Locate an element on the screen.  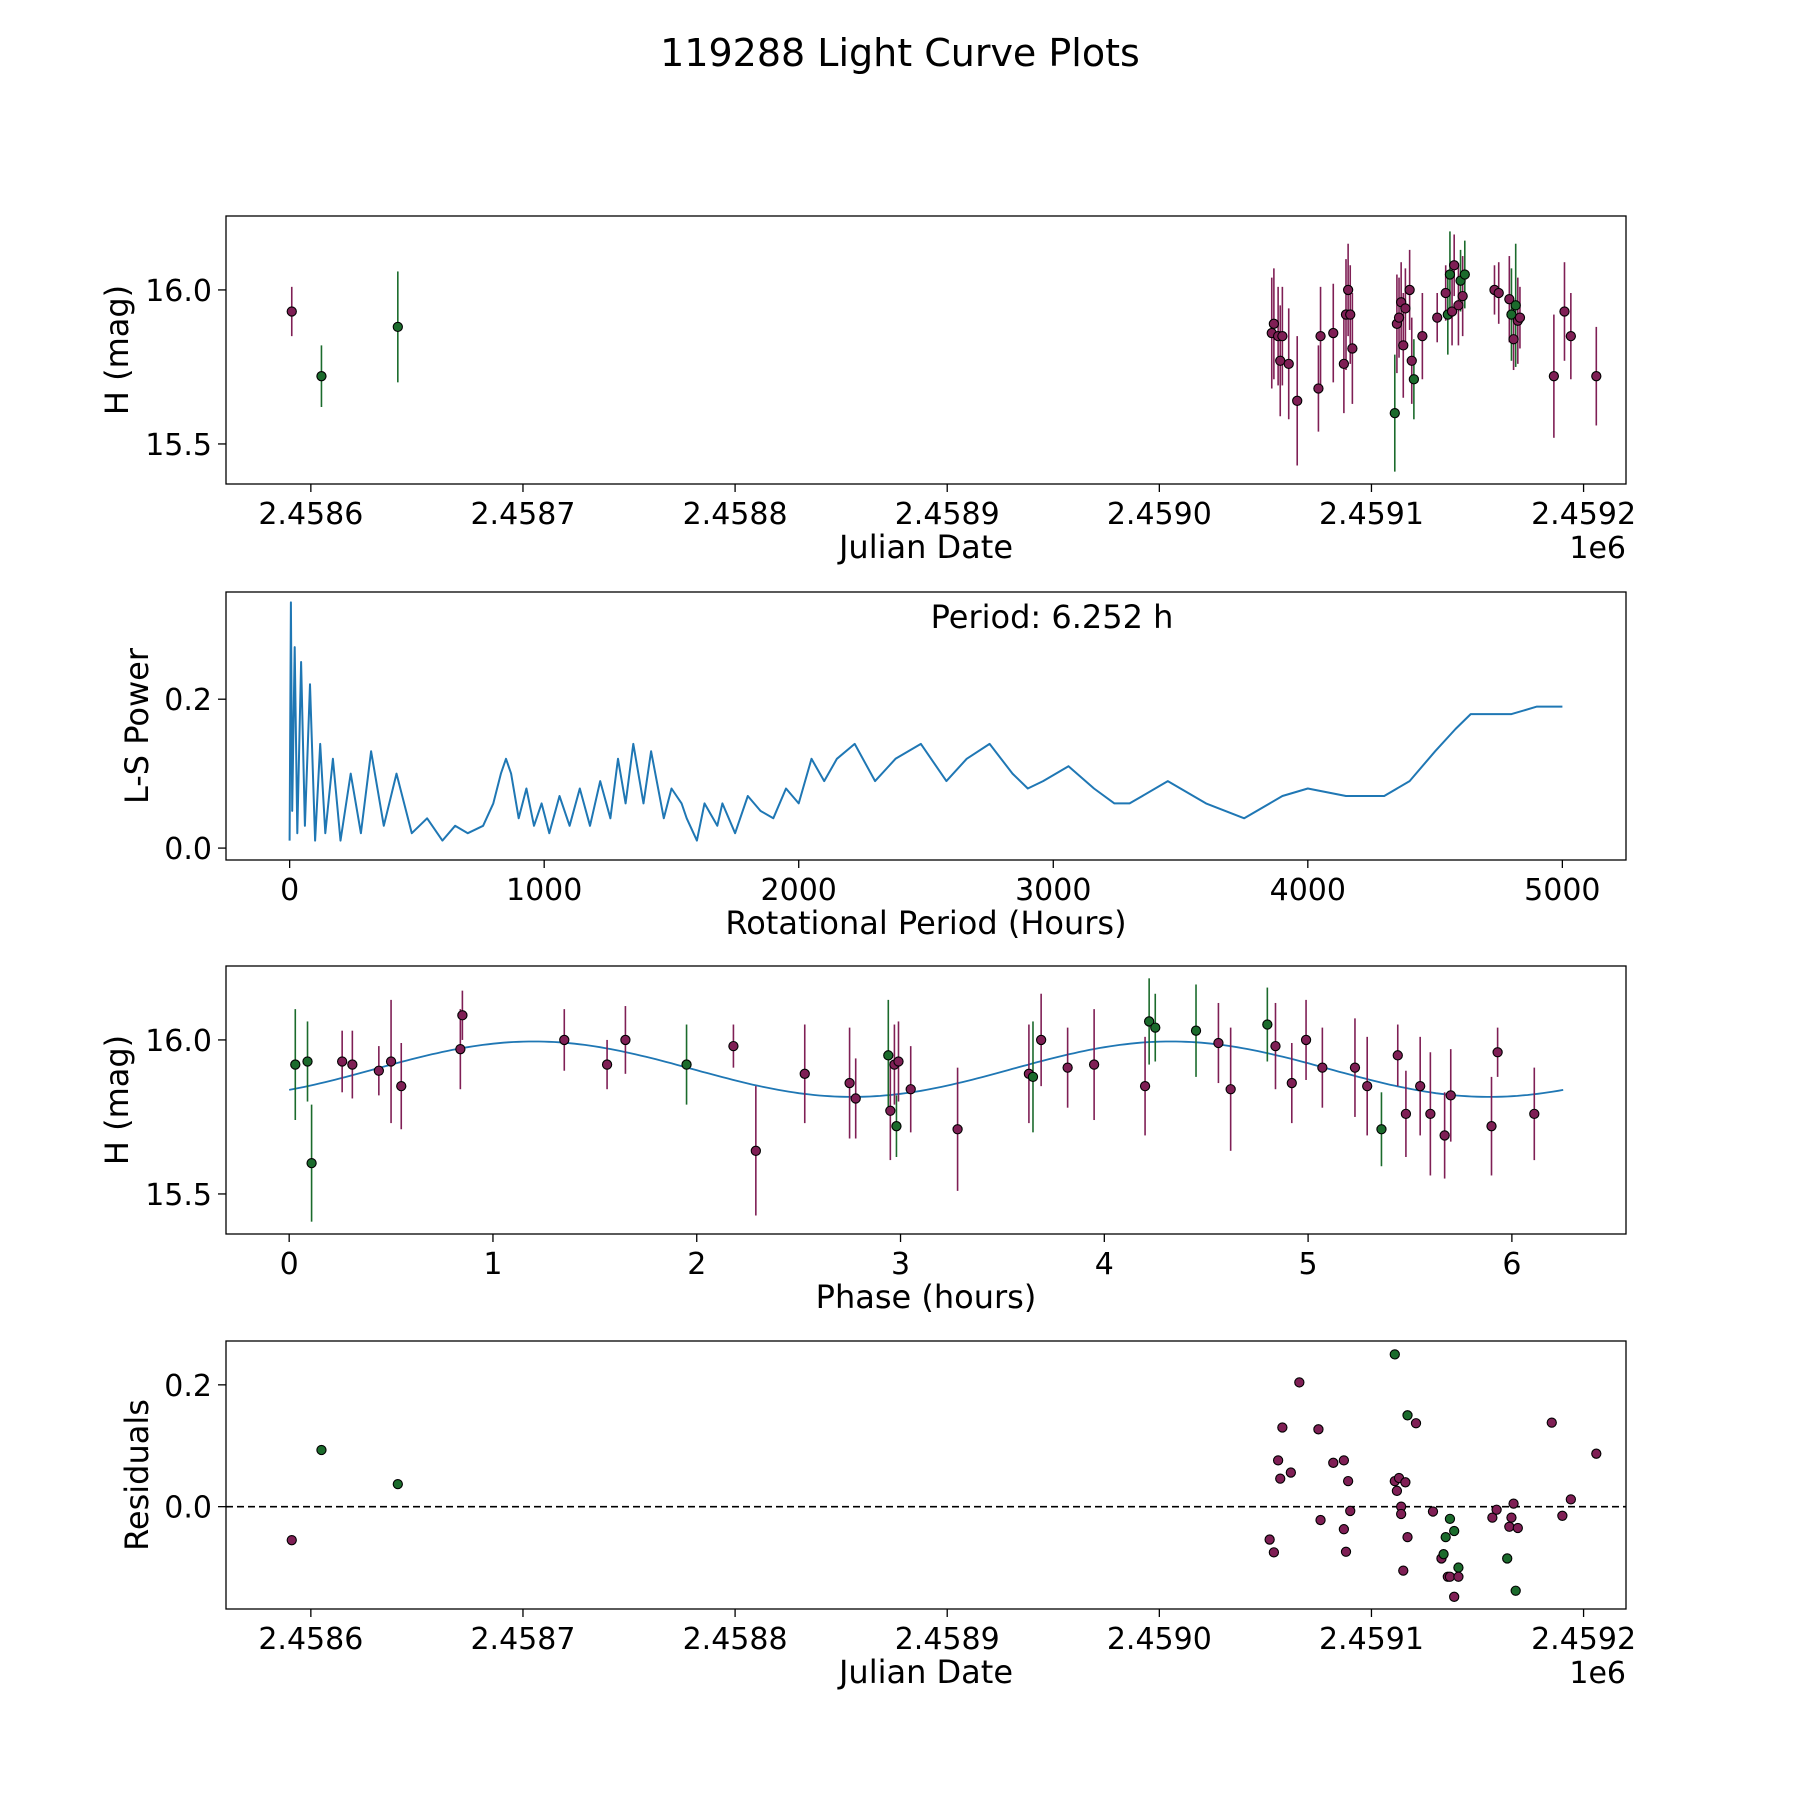
x-tick-label: 2.4591 is located at coordinates (1371, 514).